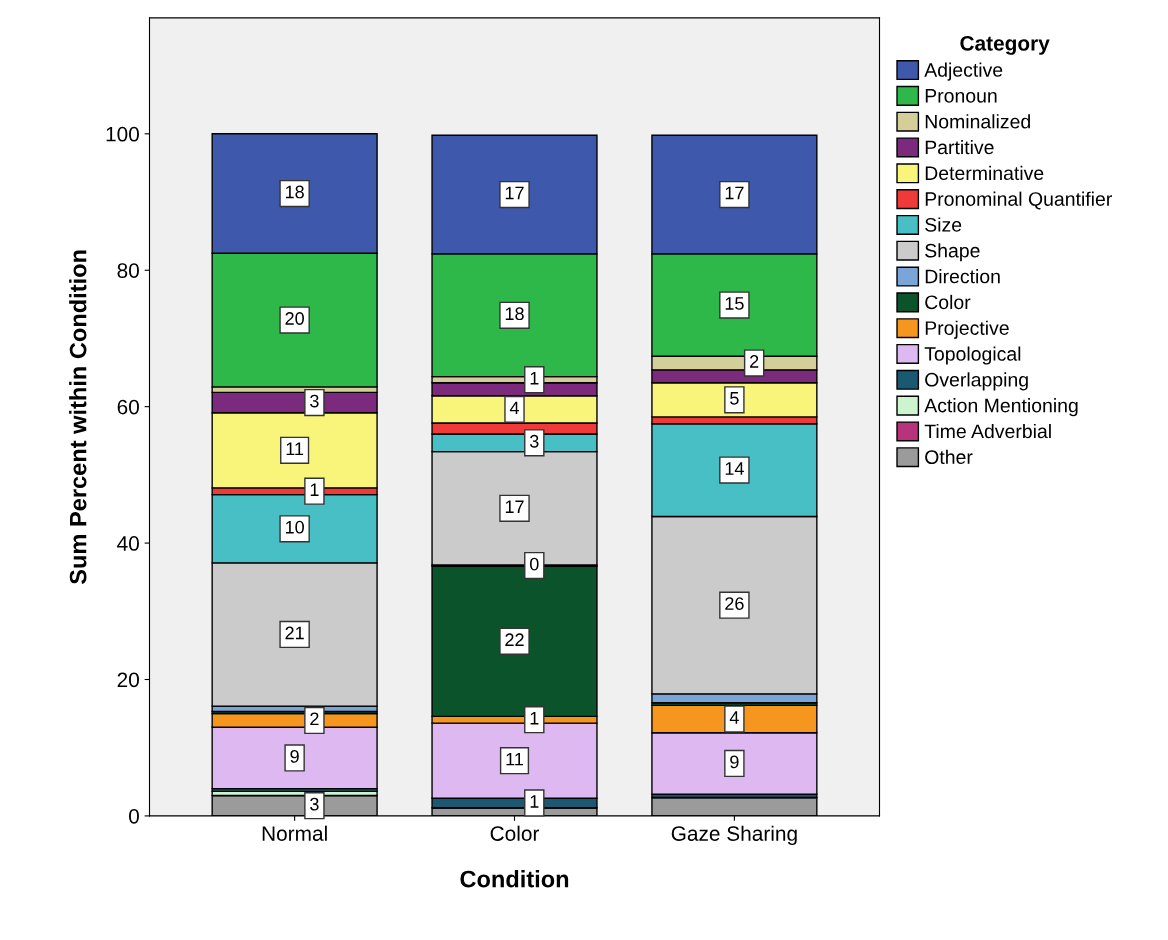 This screenshot has width=1168, height=940. What do you see at coordinates (734, 398) in the screenshot?
I see `data-label: 5` at bounding box center [734, 398].